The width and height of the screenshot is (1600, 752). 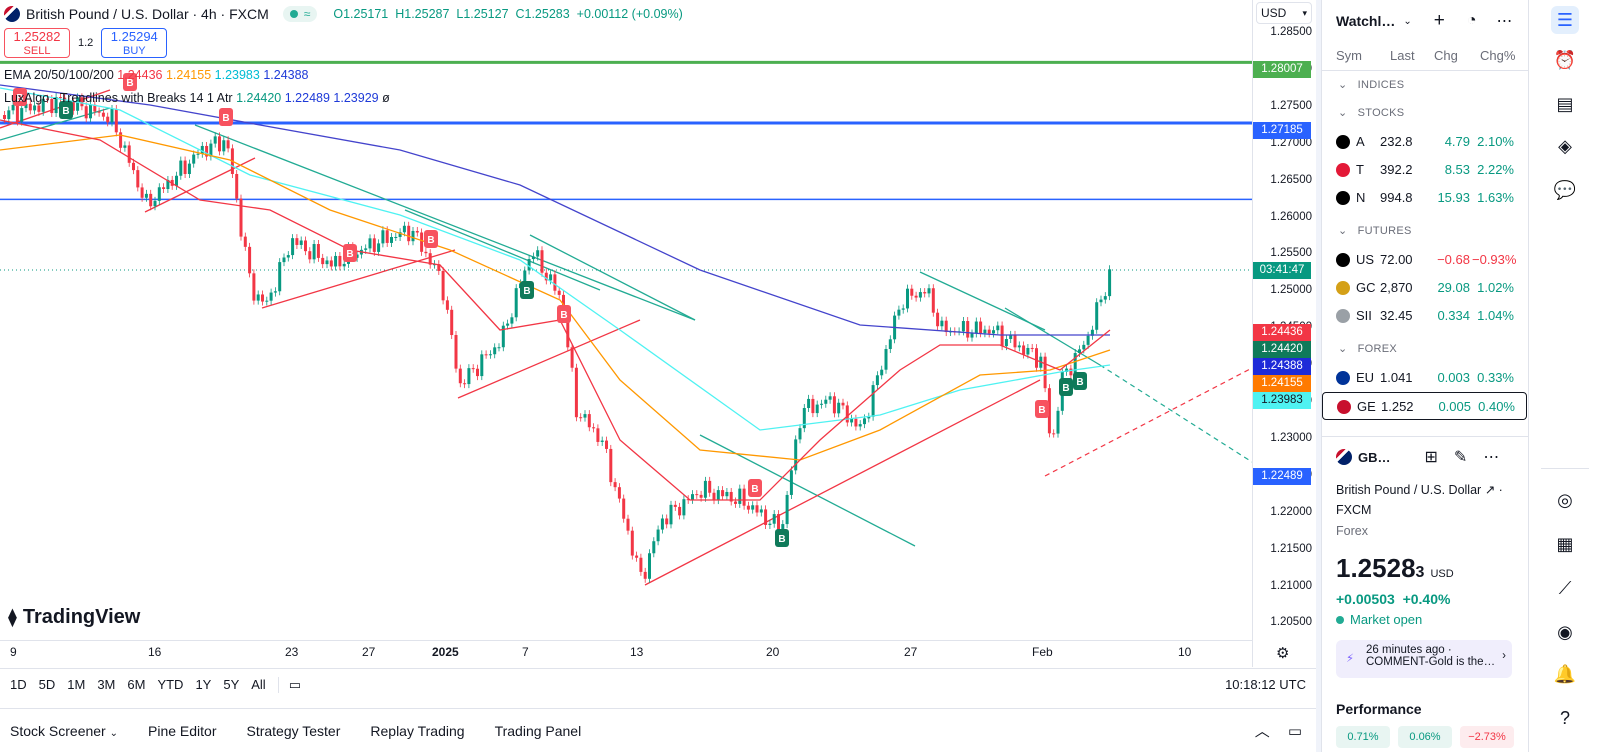 What do you see at coordinates (18, 684) in the screenshot?
I see `range-1d: 1D` at bounding box center [18, 684].